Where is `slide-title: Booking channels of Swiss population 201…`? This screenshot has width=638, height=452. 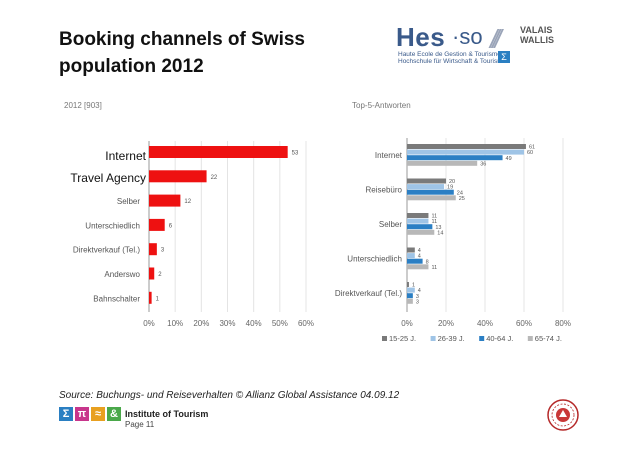 slide-title: Booking channels of Swiss population 201… is located at coordinates (219, 53).